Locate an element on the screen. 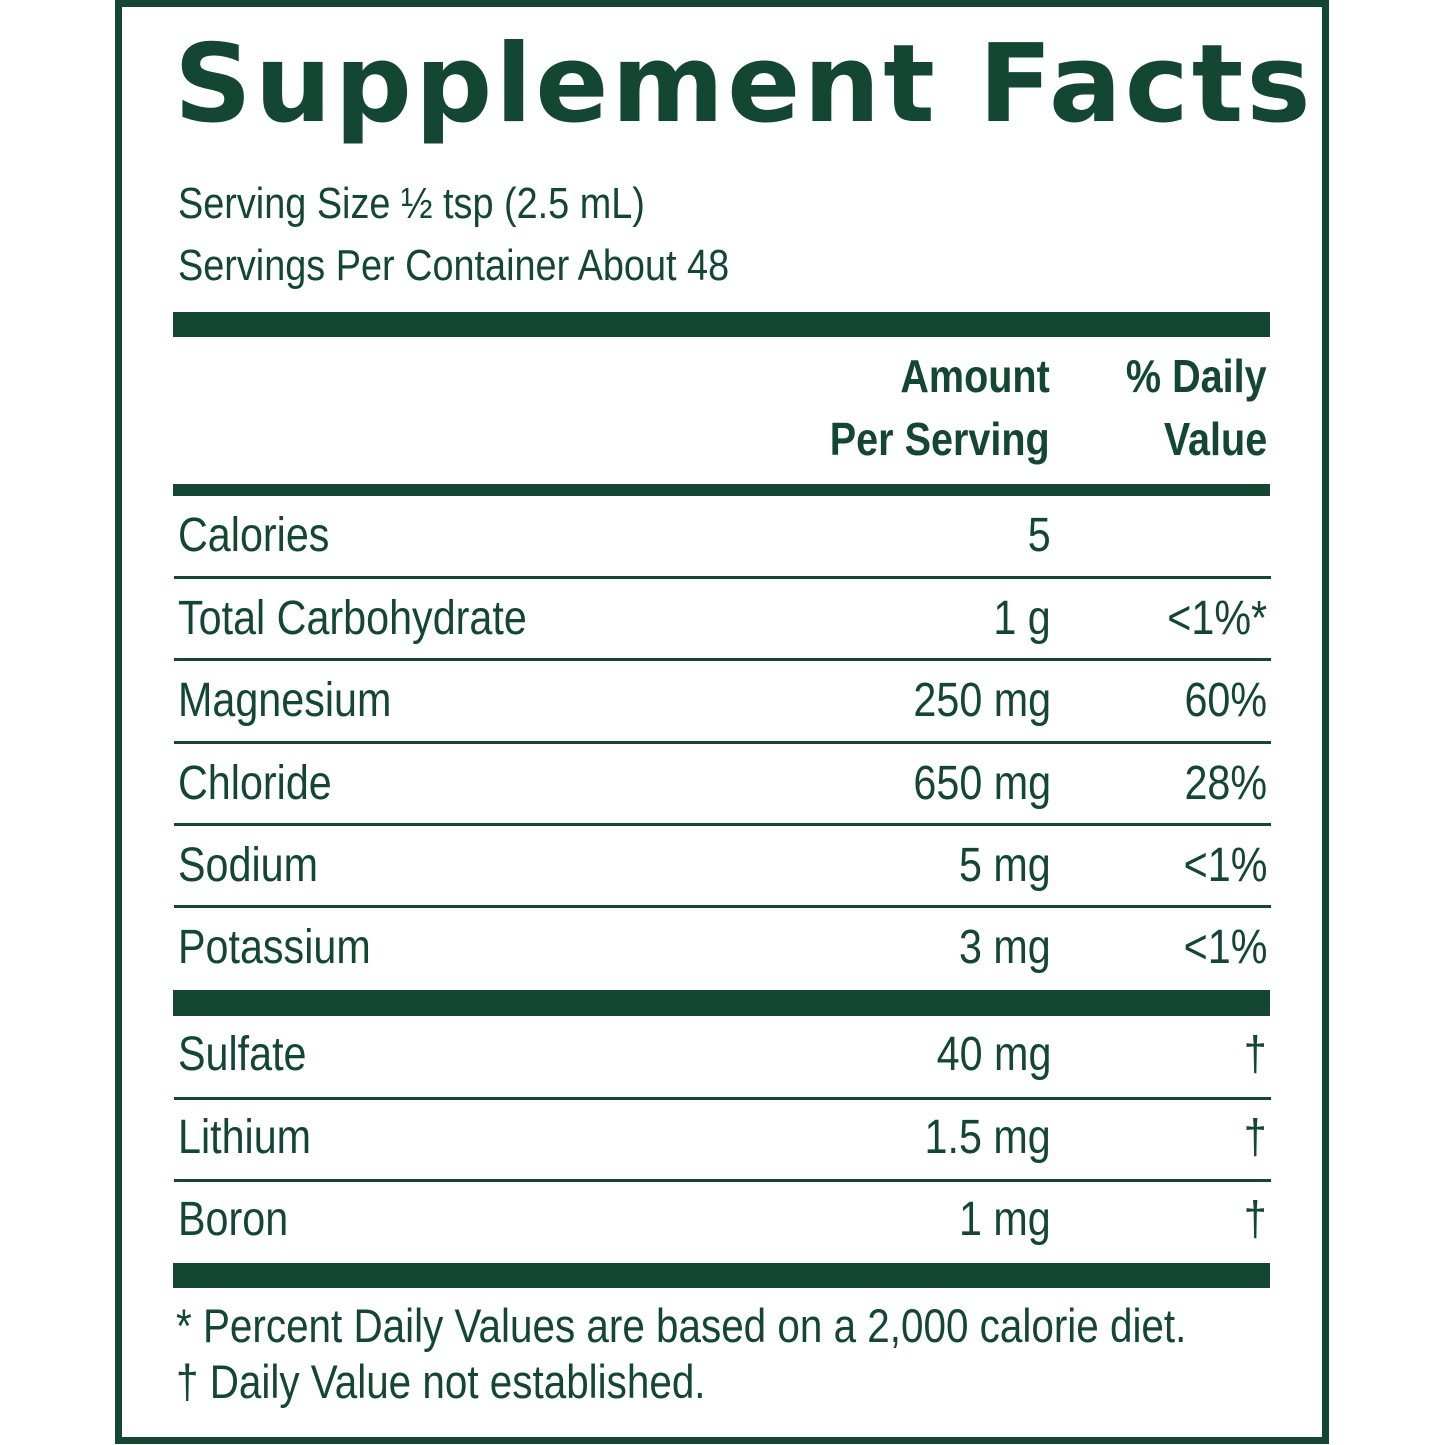 The width and height of the screenshot is (1445, 1445). bottom-thick-bar is located at coordinates (721, 1275).